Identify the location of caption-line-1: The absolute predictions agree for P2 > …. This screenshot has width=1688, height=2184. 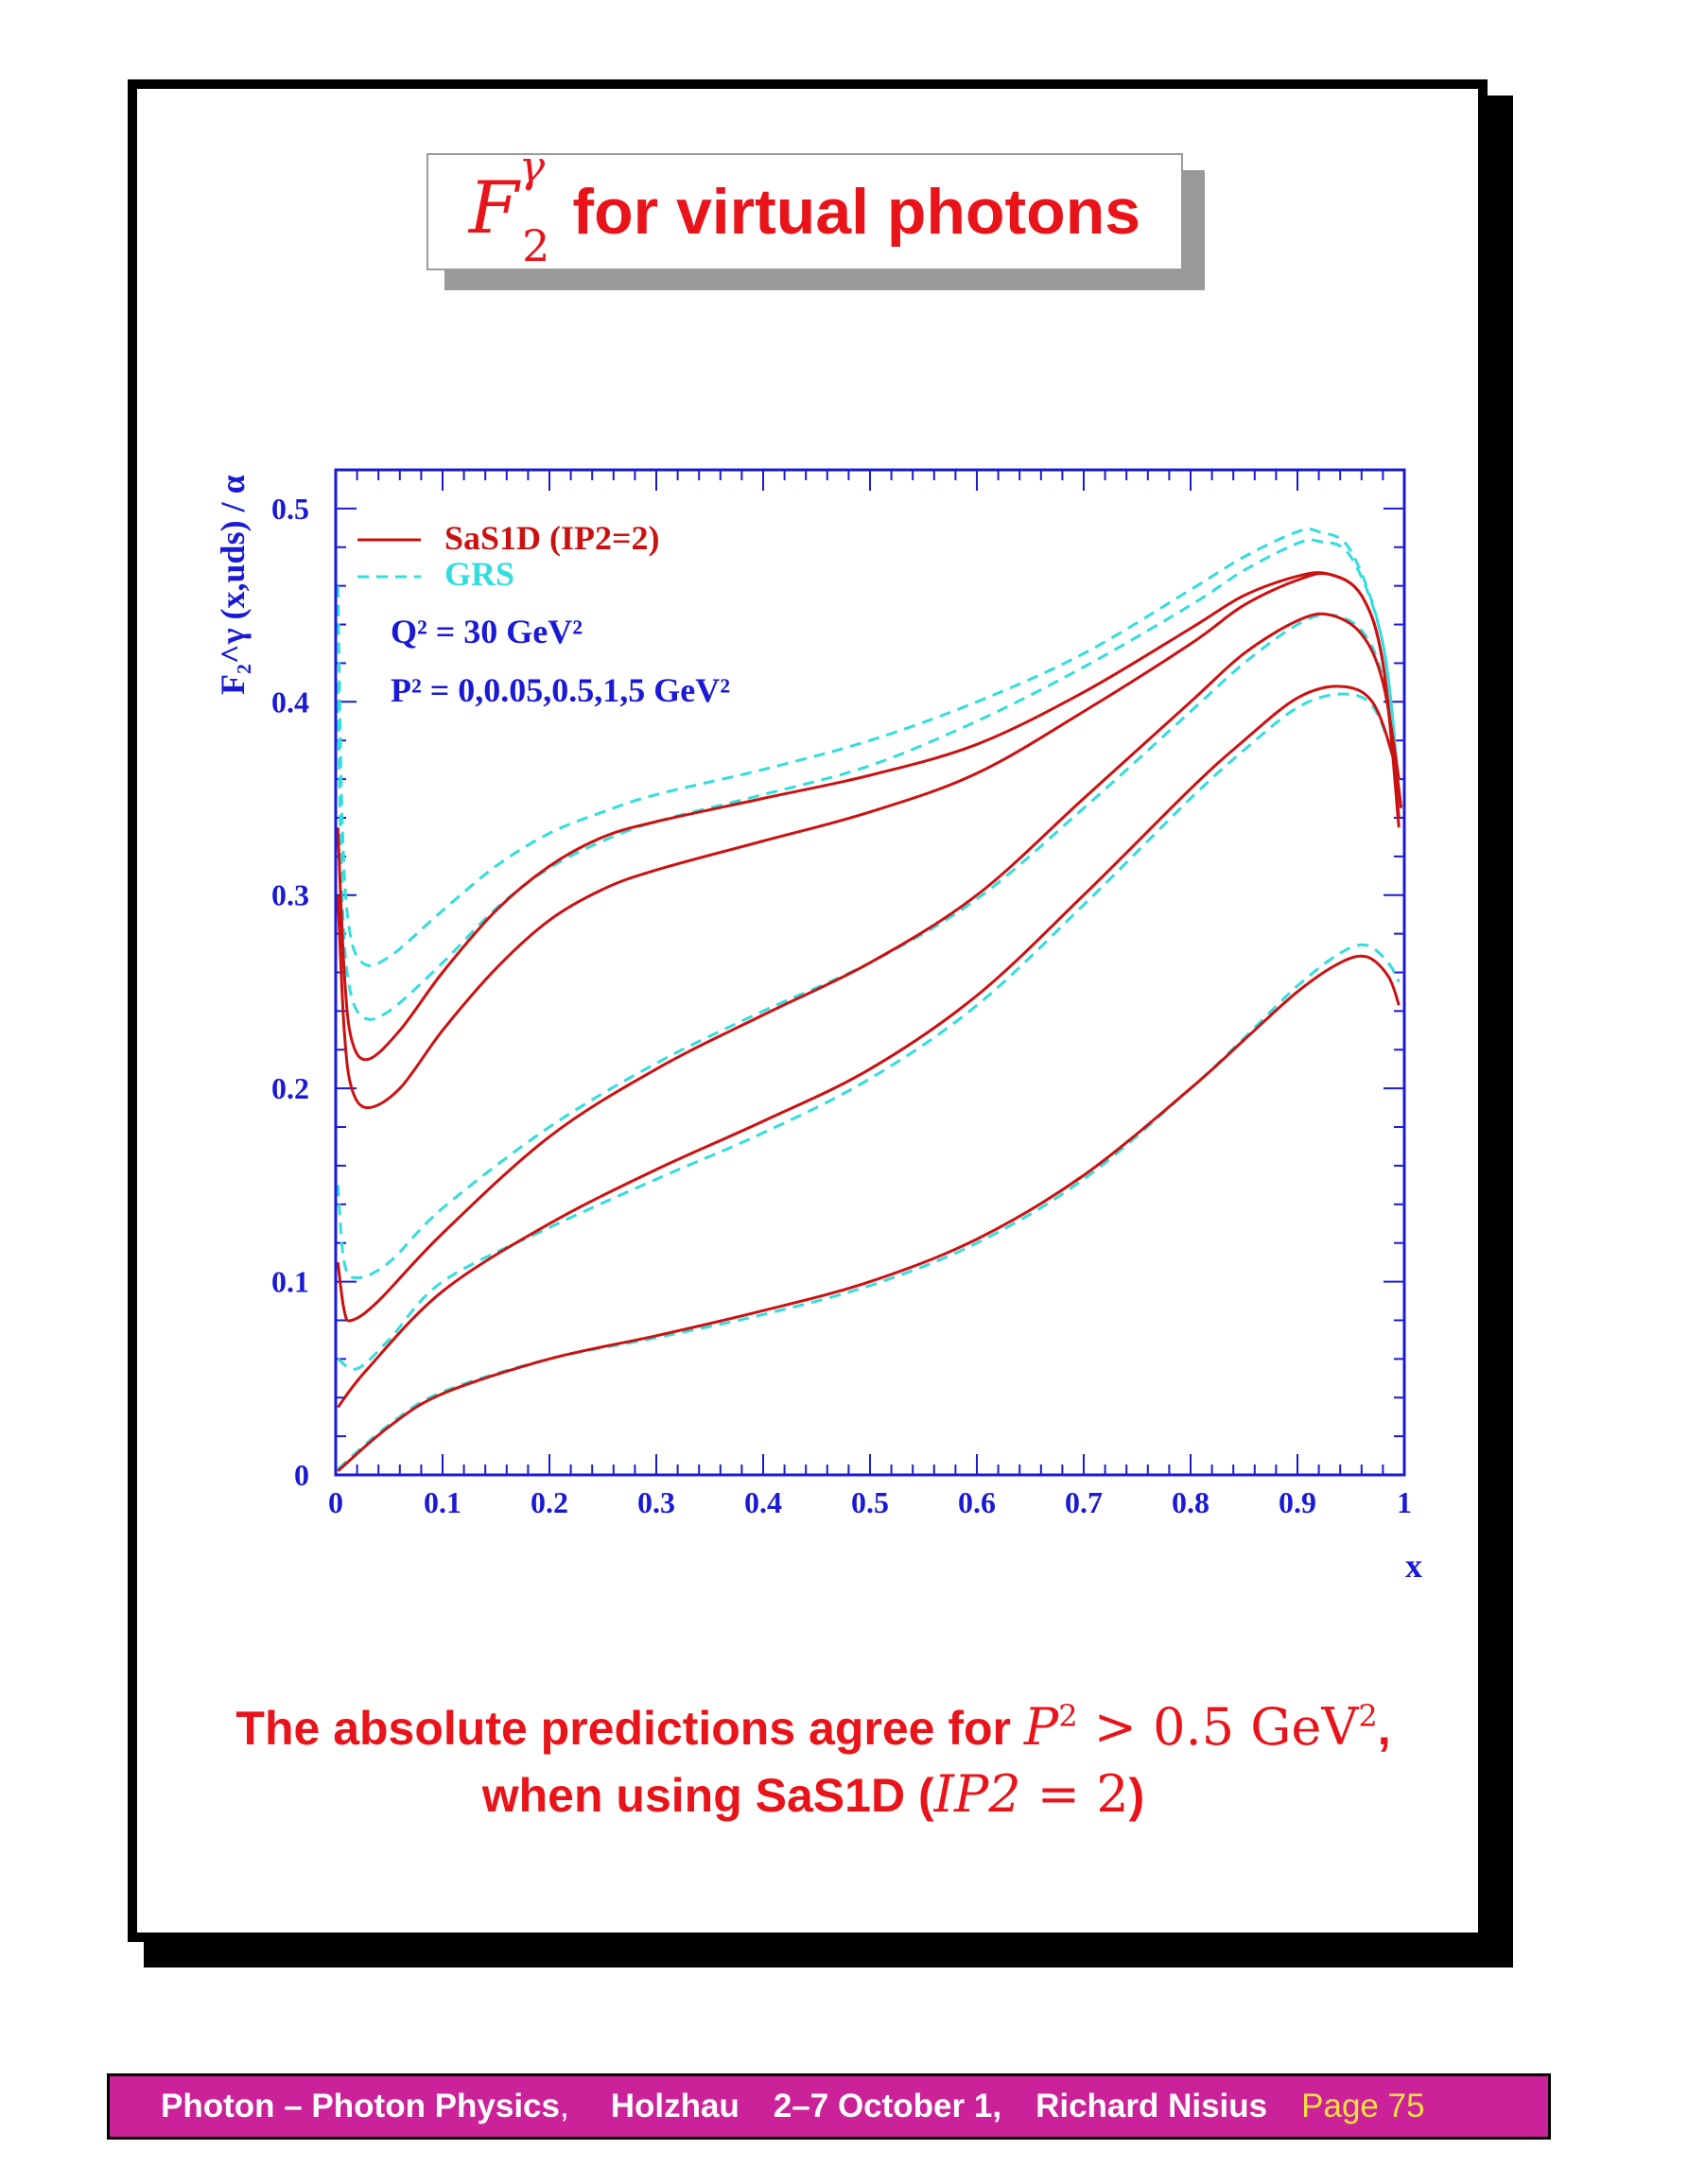
(813, 1722).